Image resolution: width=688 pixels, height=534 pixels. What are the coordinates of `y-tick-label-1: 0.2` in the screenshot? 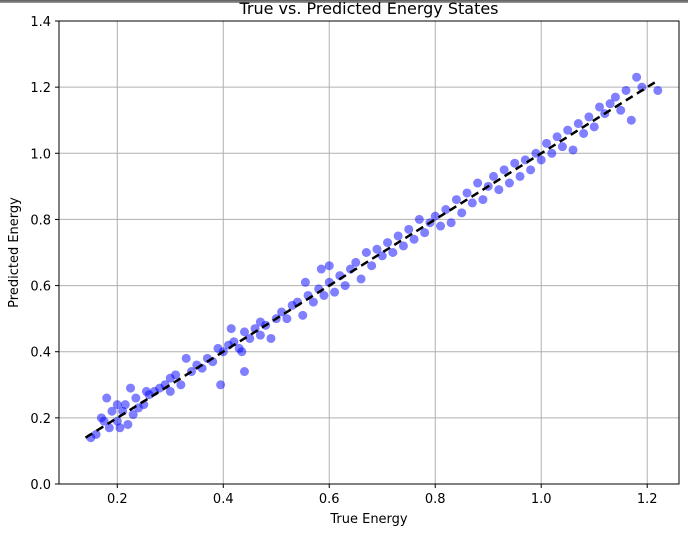 It's located at (40, 419).